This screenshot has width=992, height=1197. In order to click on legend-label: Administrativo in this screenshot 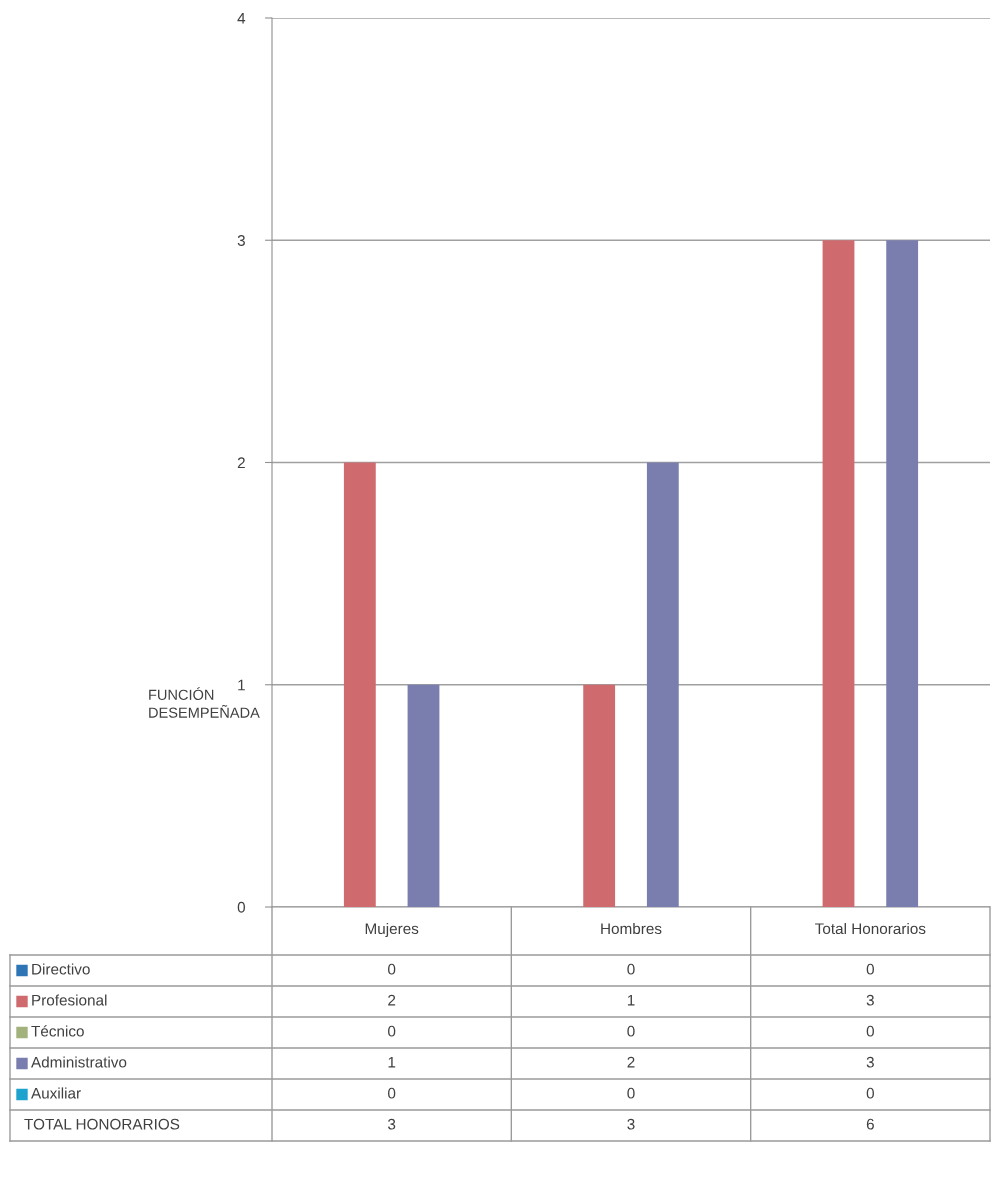, I will do `click(79, 1062)`.